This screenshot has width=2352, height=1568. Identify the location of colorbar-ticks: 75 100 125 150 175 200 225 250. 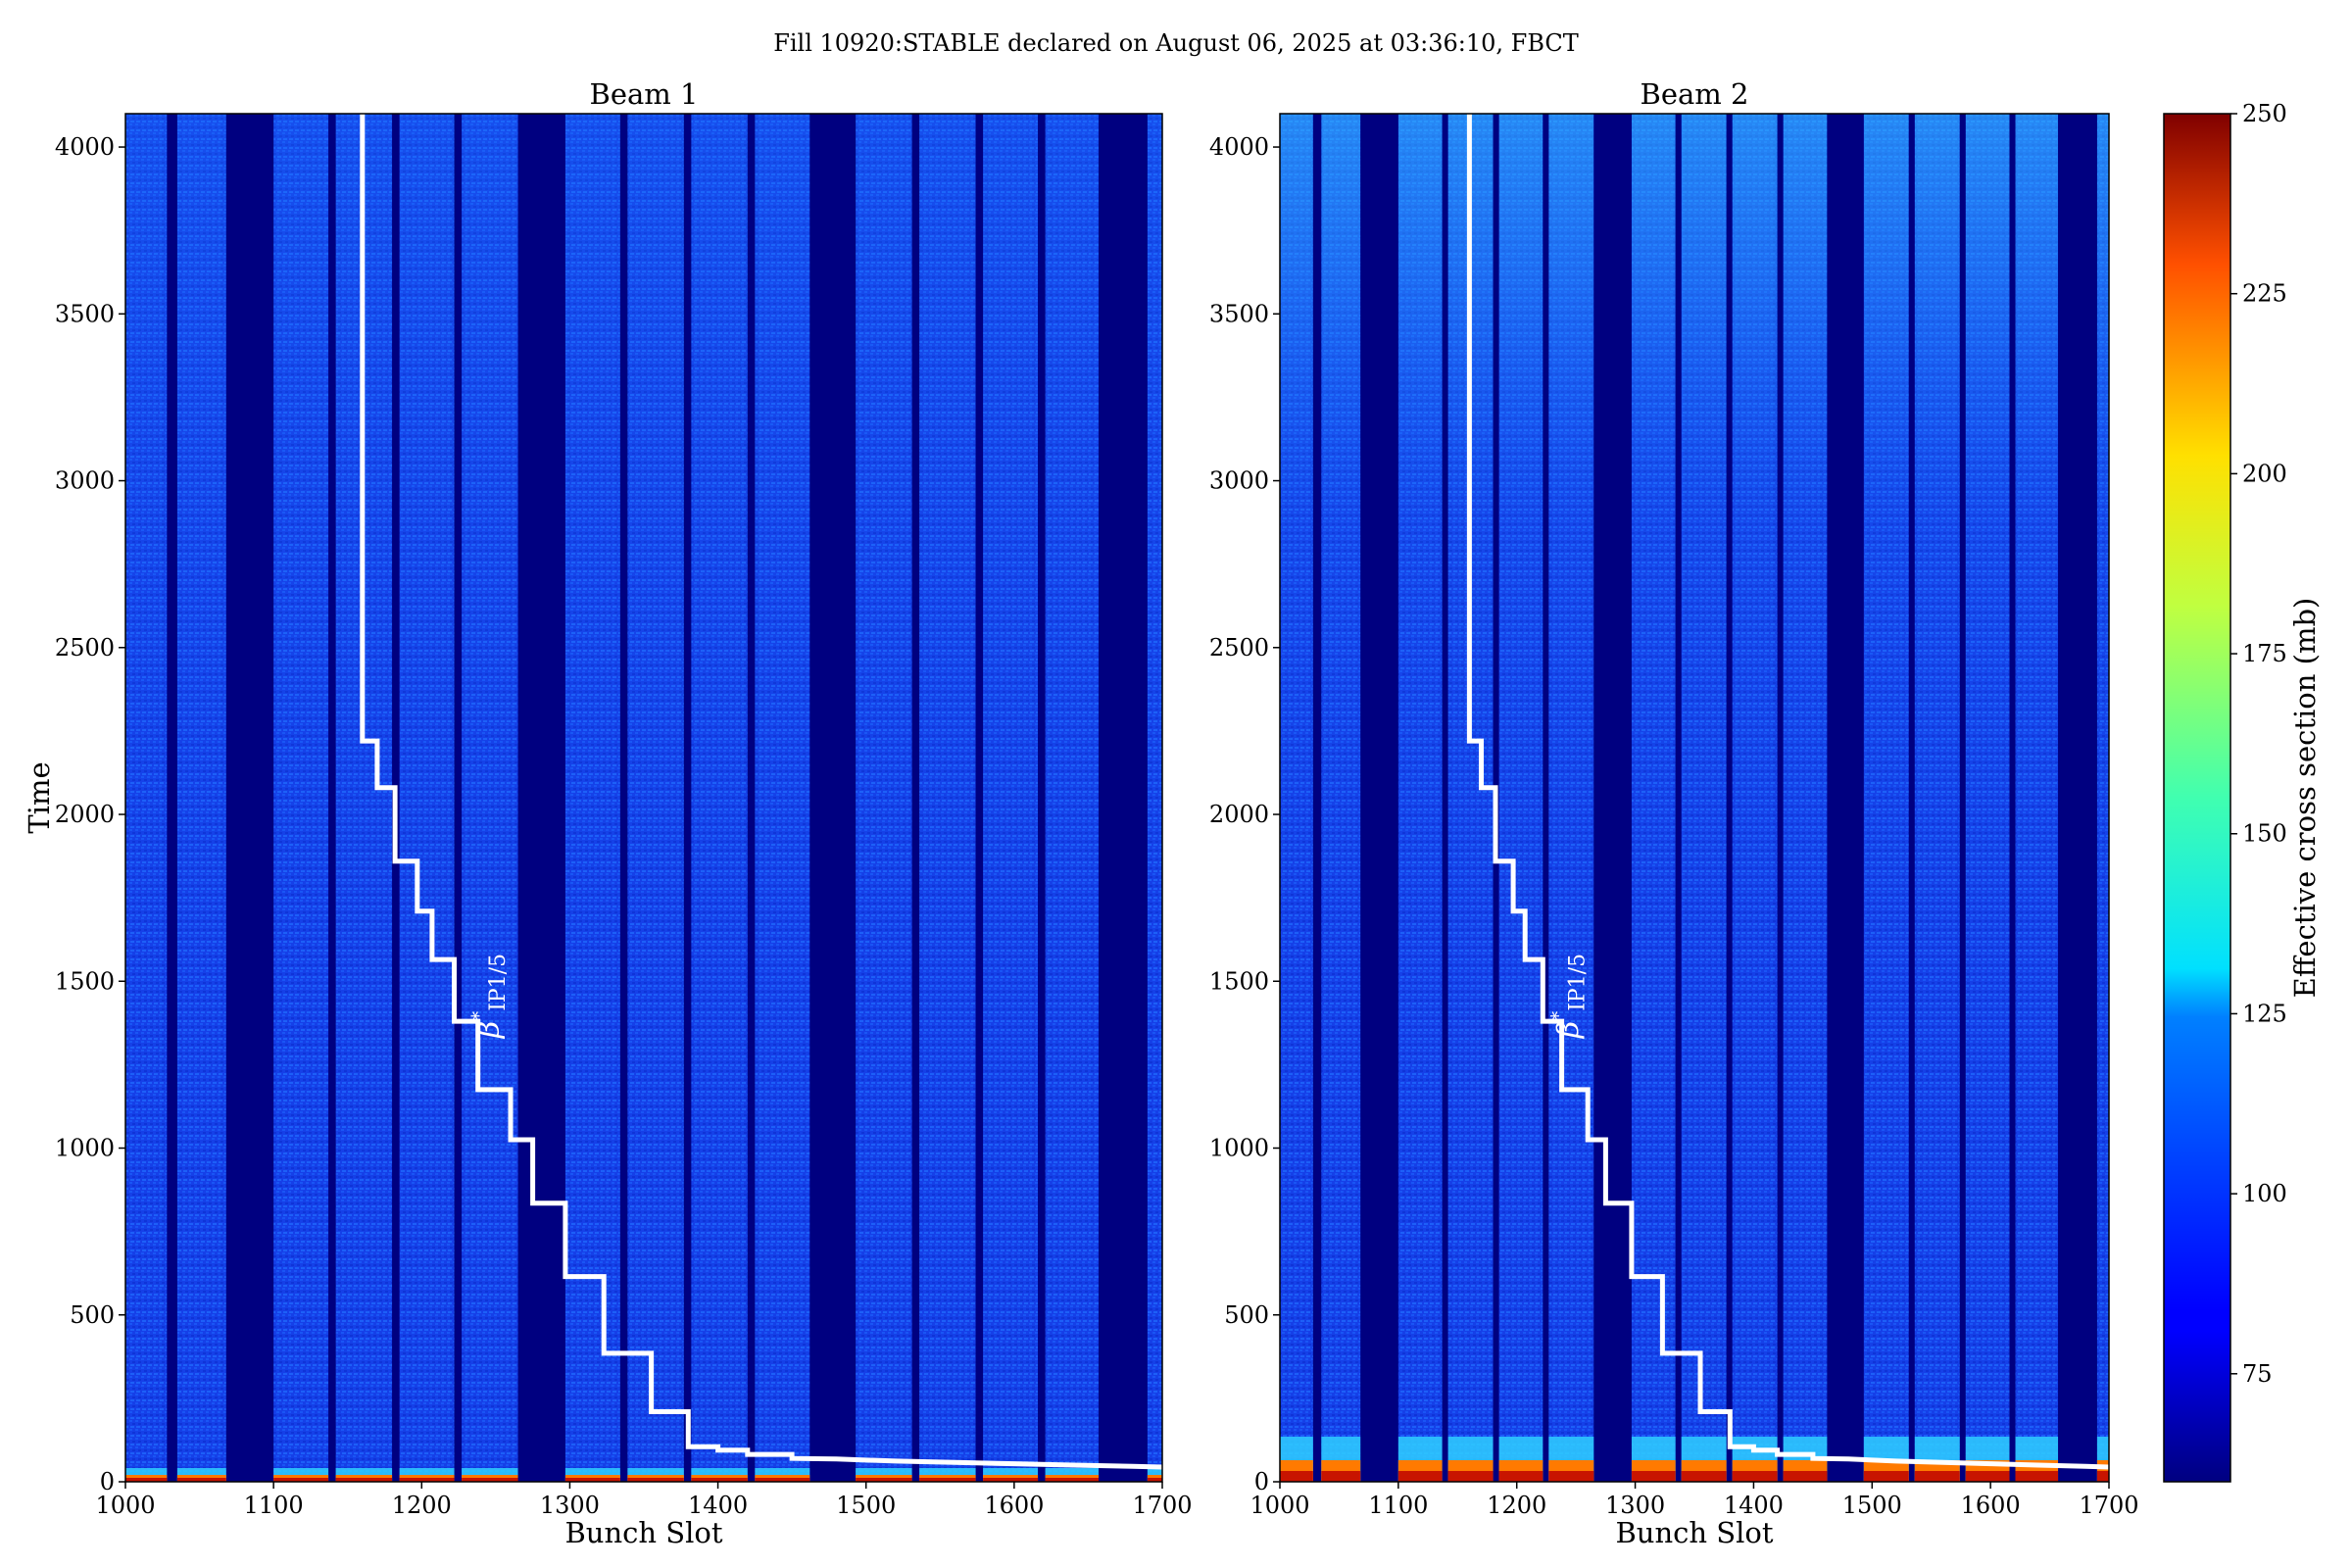
(2258, 744).